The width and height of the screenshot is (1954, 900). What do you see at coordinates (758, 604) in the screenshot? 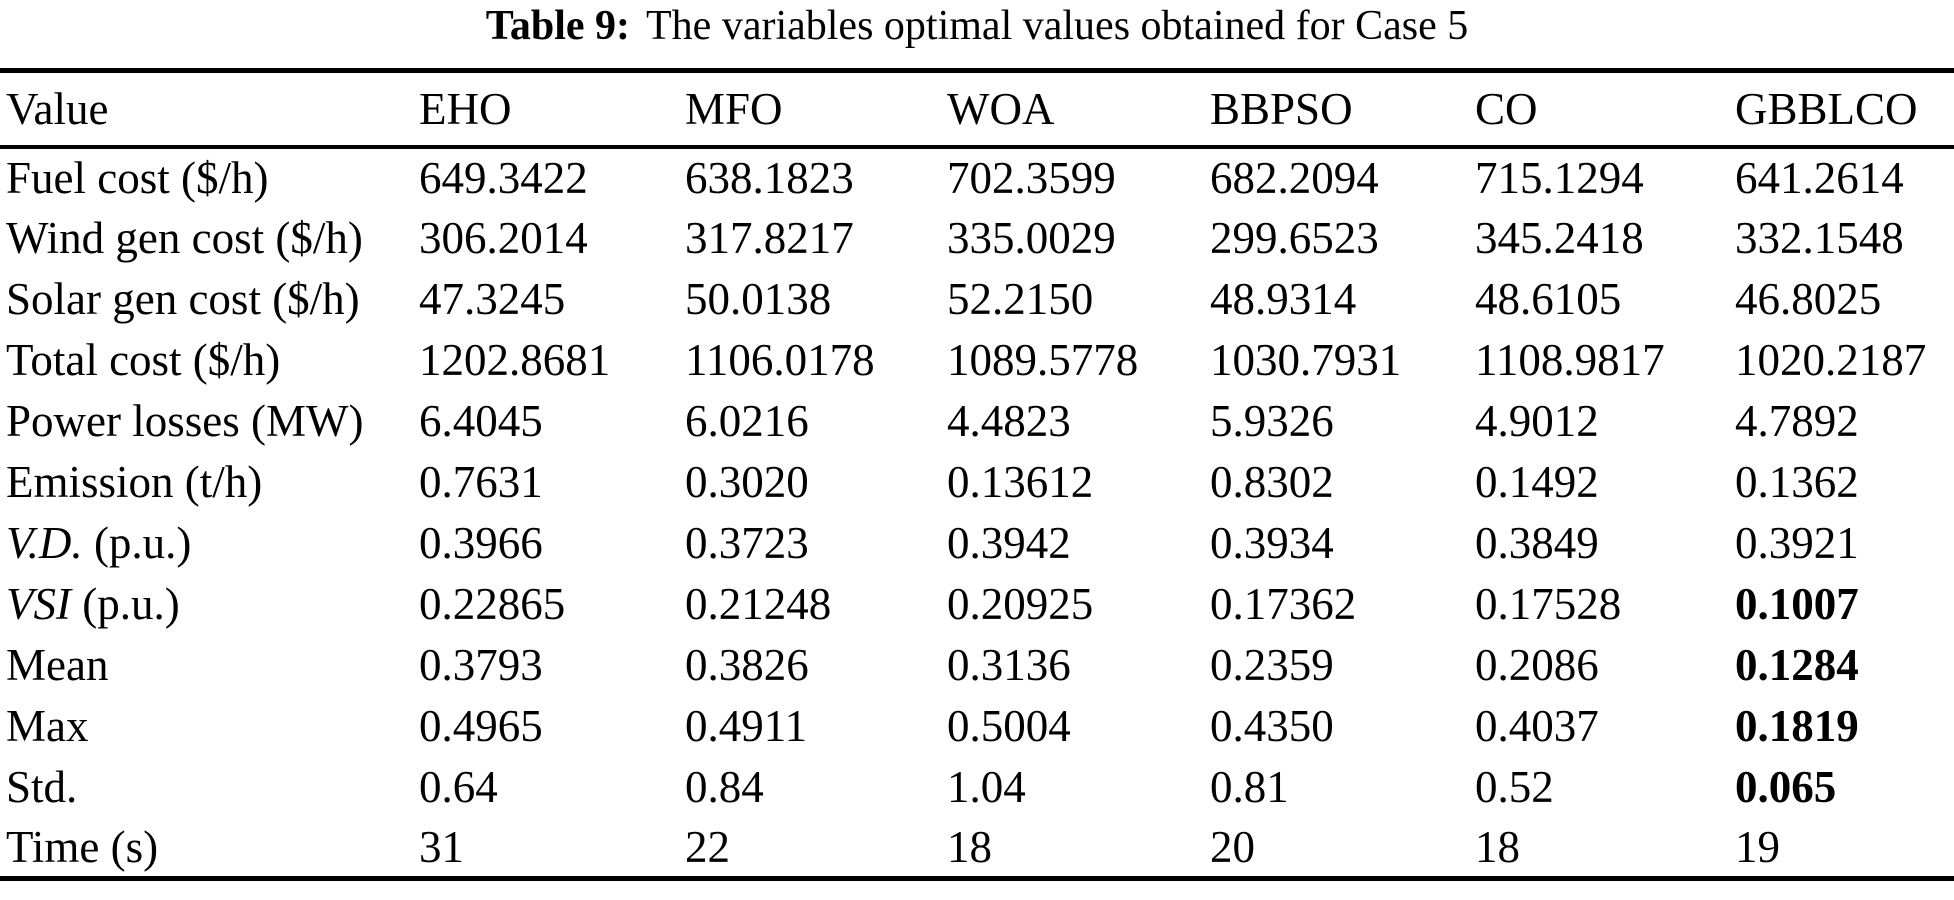
I see `value-cell: 0.21248` at bounding box center [758, 604].